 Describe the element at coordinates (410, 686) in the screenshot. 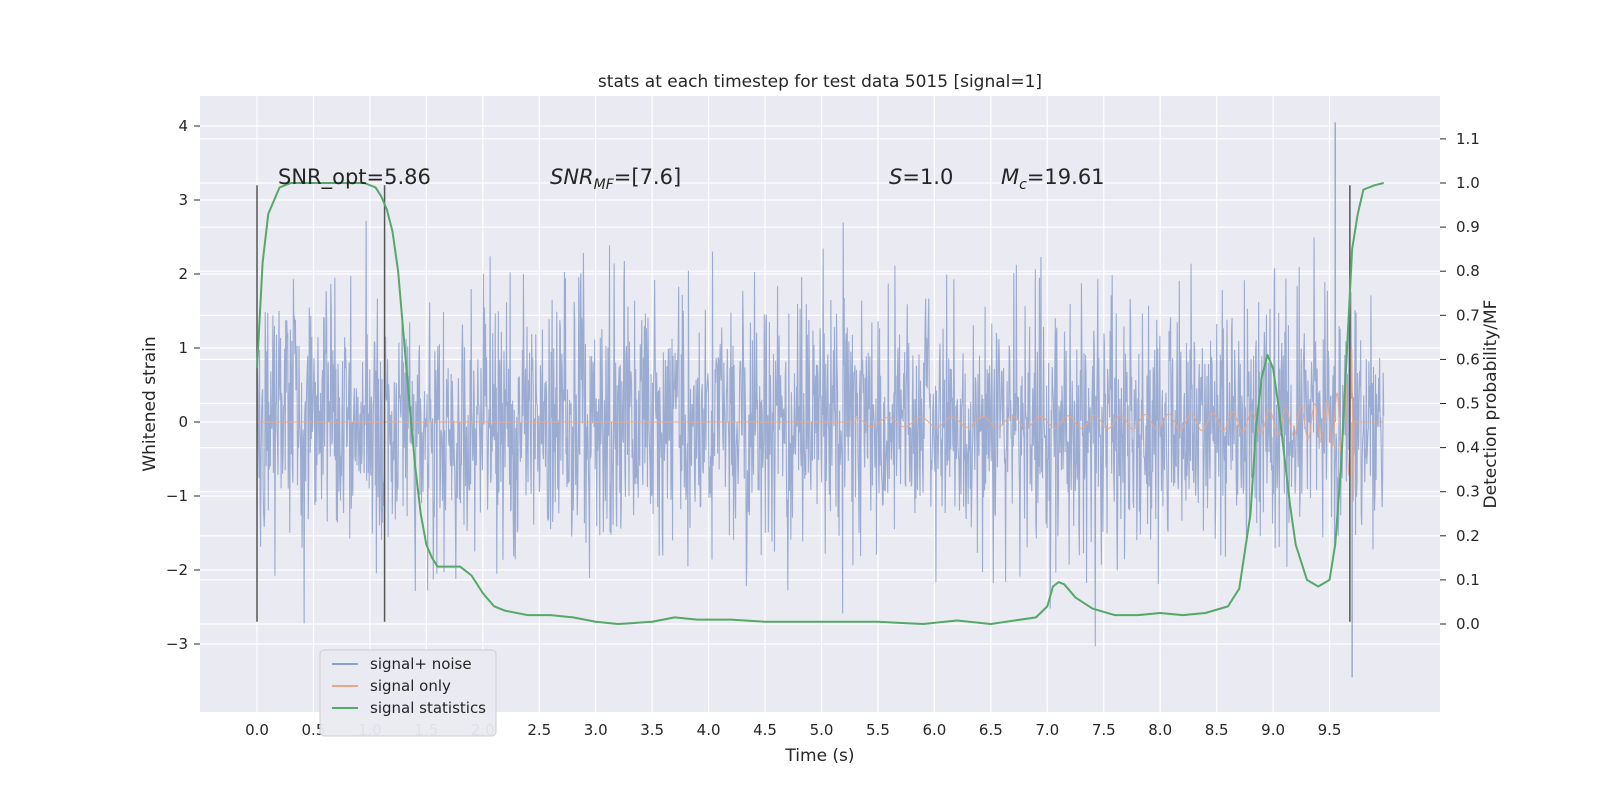

I see `legend-label-signal-only: signal only` at that location.